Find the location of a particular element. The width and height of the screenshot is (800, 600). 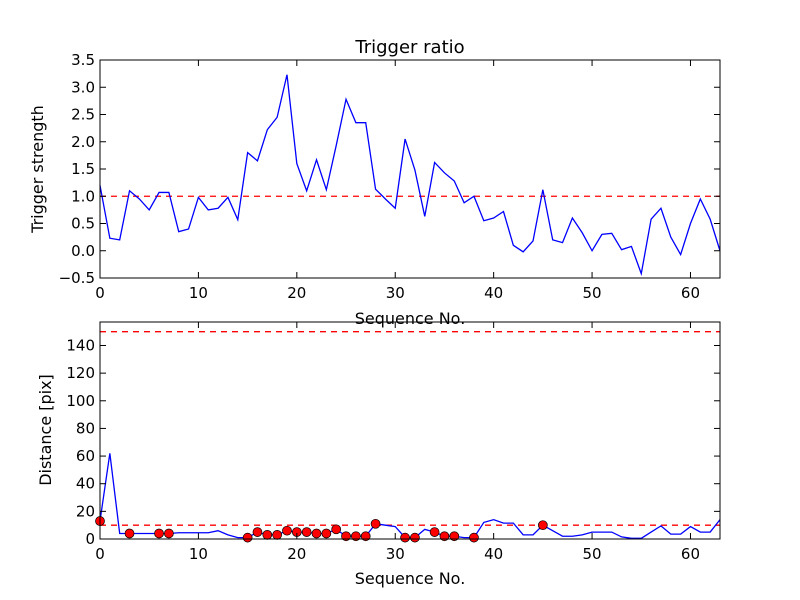

y-tick-label: 1.5 is located at coordinates (83, 169).